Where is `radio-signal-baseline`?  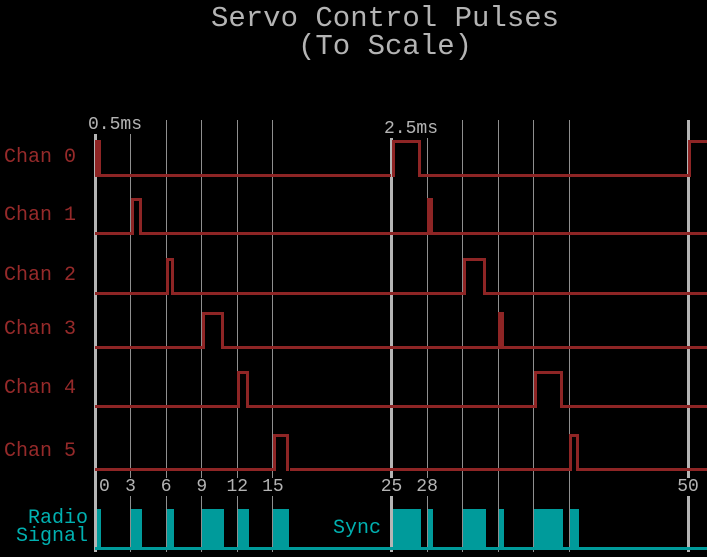 radio-signal-baseline is located at coordinates (401, 548).